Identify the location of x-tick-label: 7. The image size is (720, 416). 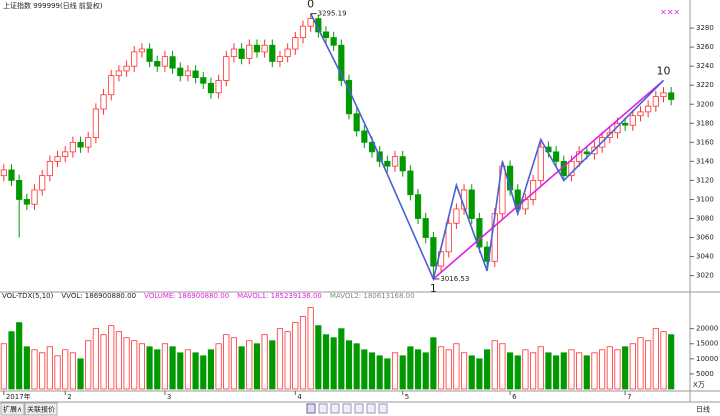
(629, 397).